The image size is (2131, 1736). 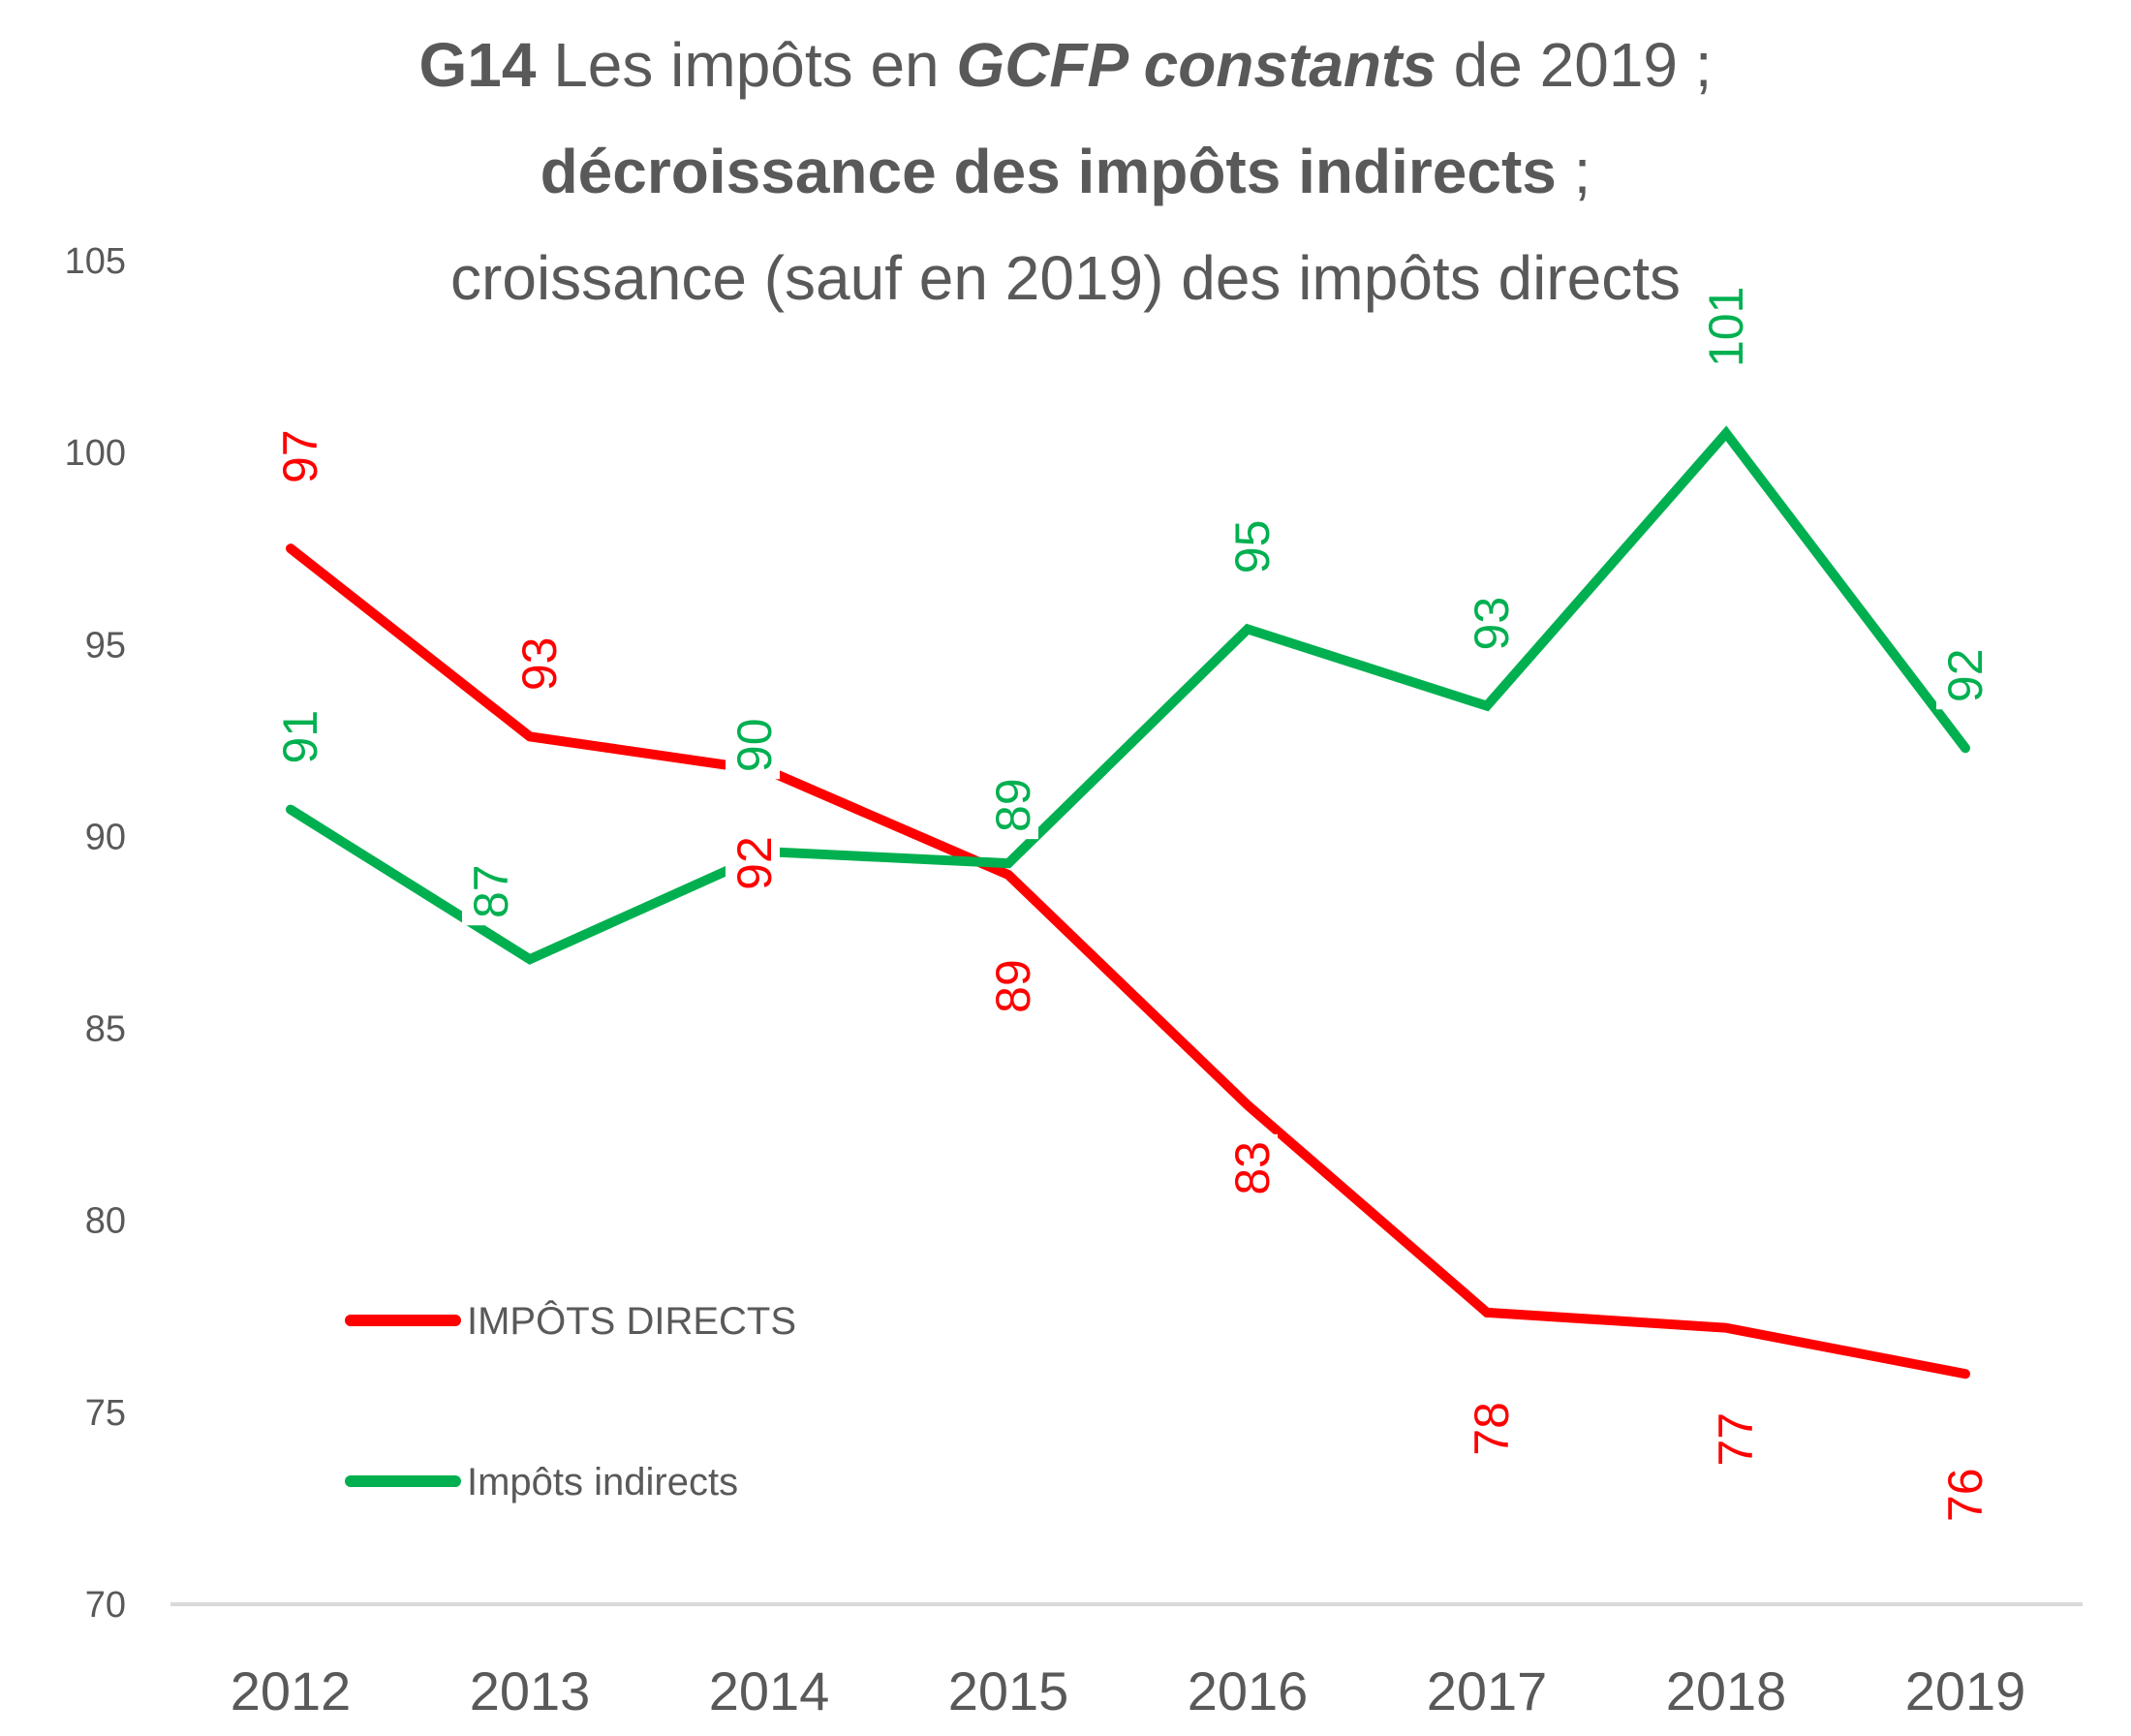 I want to click on data-label-text: 87, so click(x=491, y=891).